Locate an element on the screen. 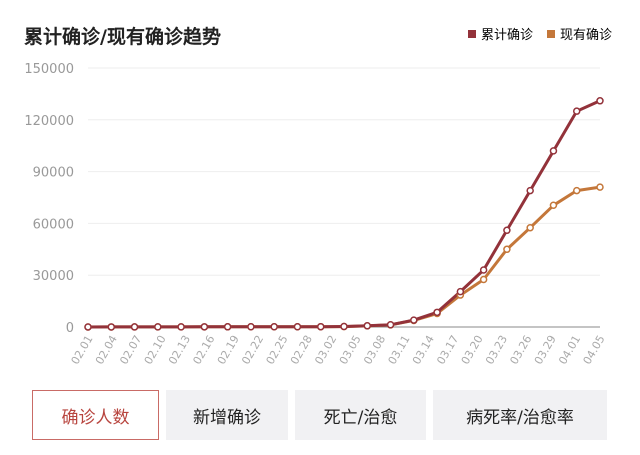 The width and height of the screenshot is (640, 455). tab-fatality-recovery-rate: 病死率/治愈率 is located at coordinates (520, 415).